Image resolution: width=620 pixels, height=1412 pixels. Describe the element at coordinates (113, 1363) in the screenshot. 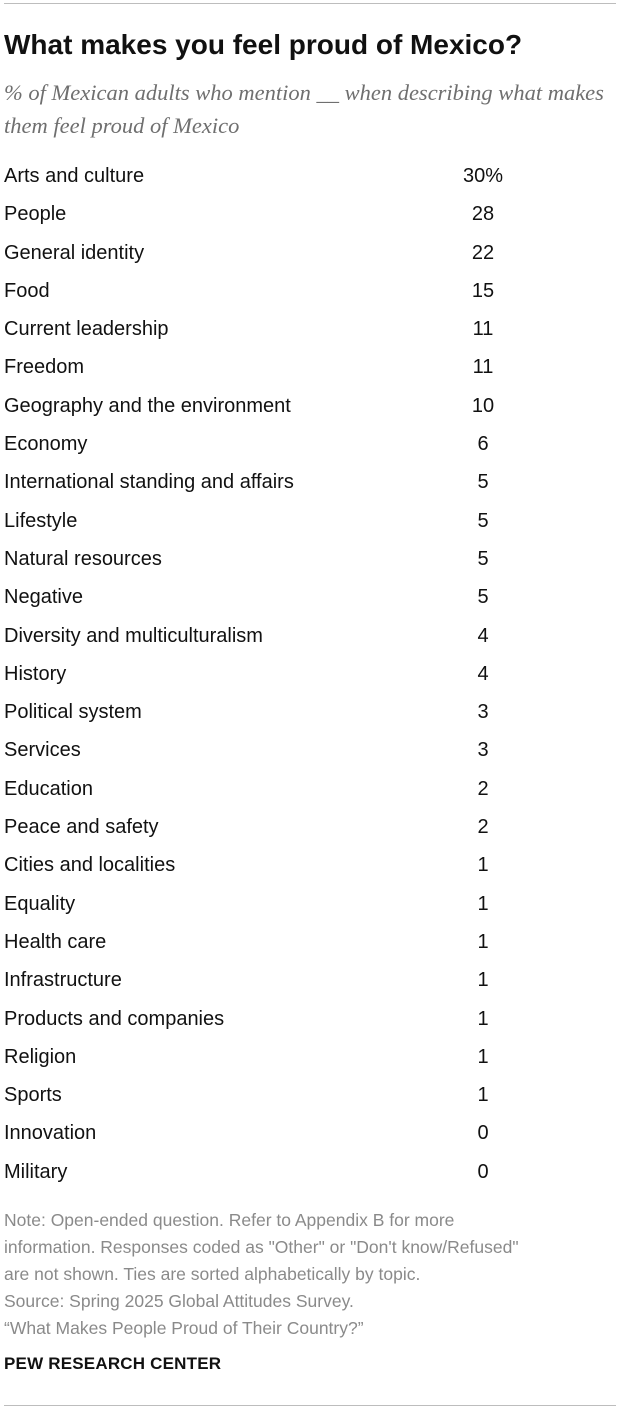

I see `brand-logo-text: PEW RESEARCH CENTER` at that location.